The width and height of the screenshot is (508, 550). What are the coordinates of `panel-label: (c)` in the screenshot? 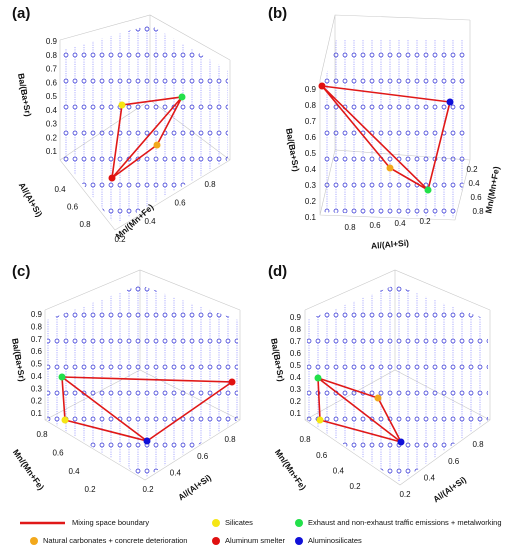 It's located at (21, 271).